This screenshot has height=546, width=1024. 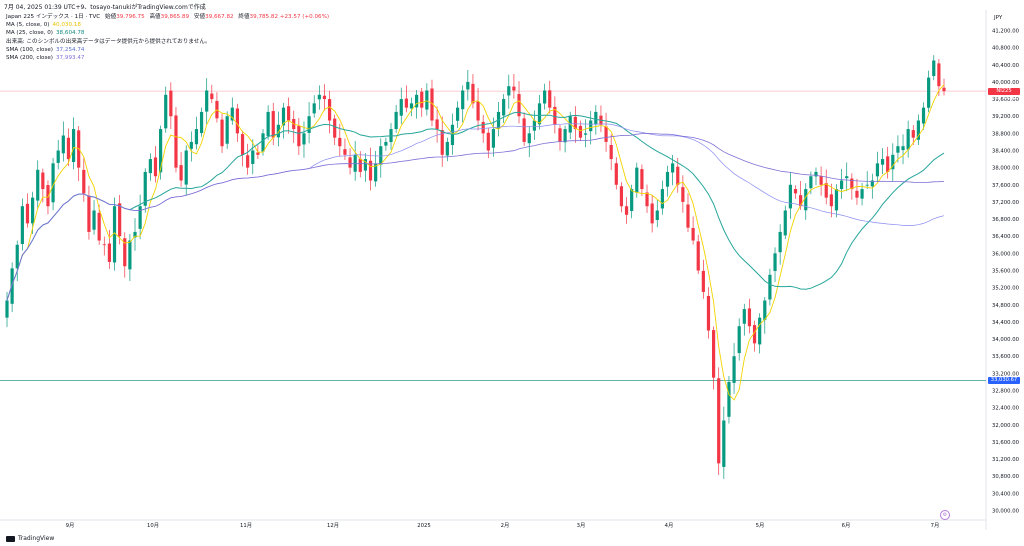 I want to click on y-tick-label: 32,400.00, so click(x=1006, y=409).